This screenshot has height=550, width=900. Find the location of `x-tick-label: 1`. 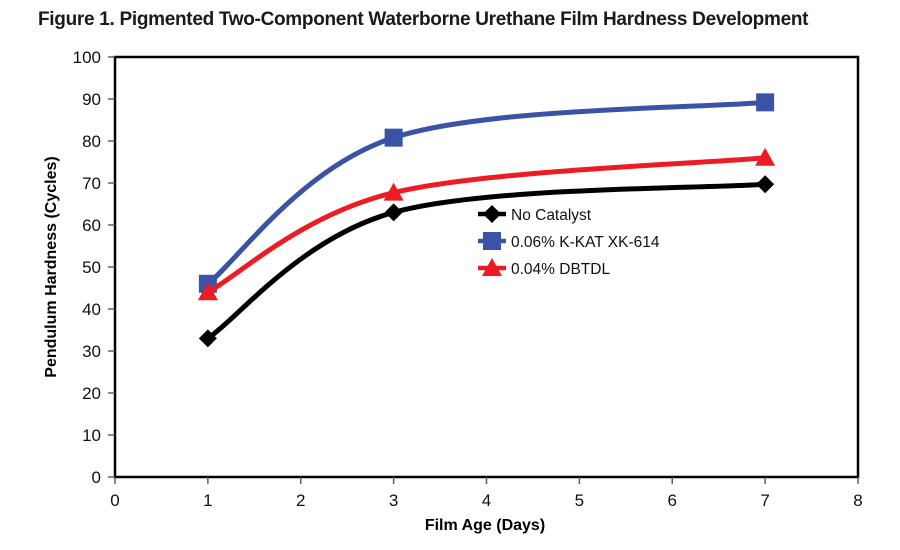

x-tick-label: 1 is located at coordinates (207, 500).